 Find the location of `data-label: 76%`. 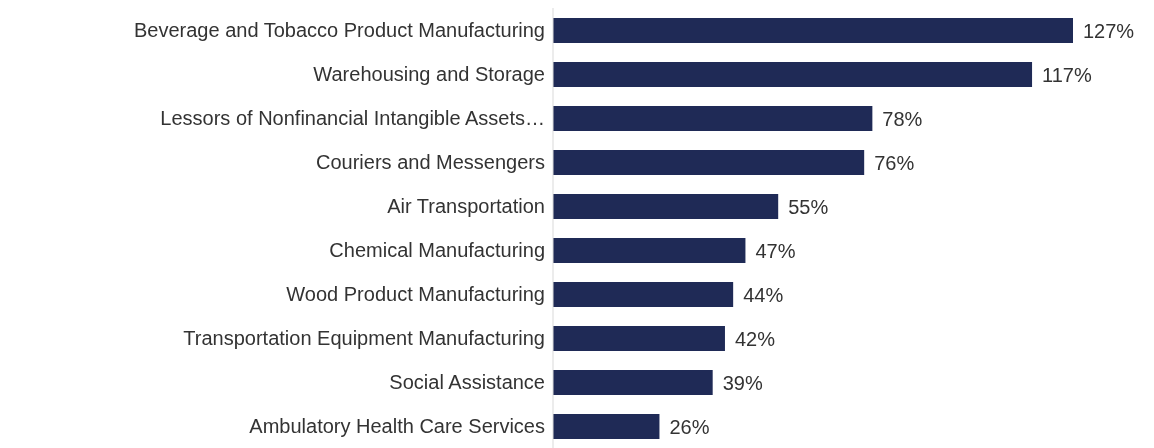

data-label: 76% is located at coordinates (894, 162).